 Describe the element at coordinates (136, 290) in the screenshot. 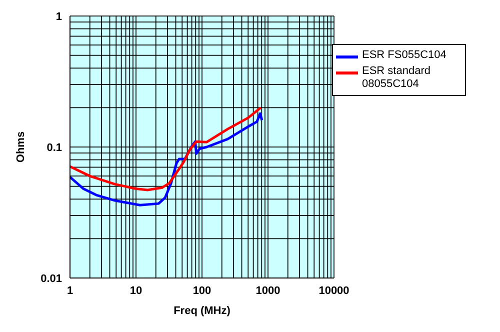

I see `x-tick-label: 10` at that location.